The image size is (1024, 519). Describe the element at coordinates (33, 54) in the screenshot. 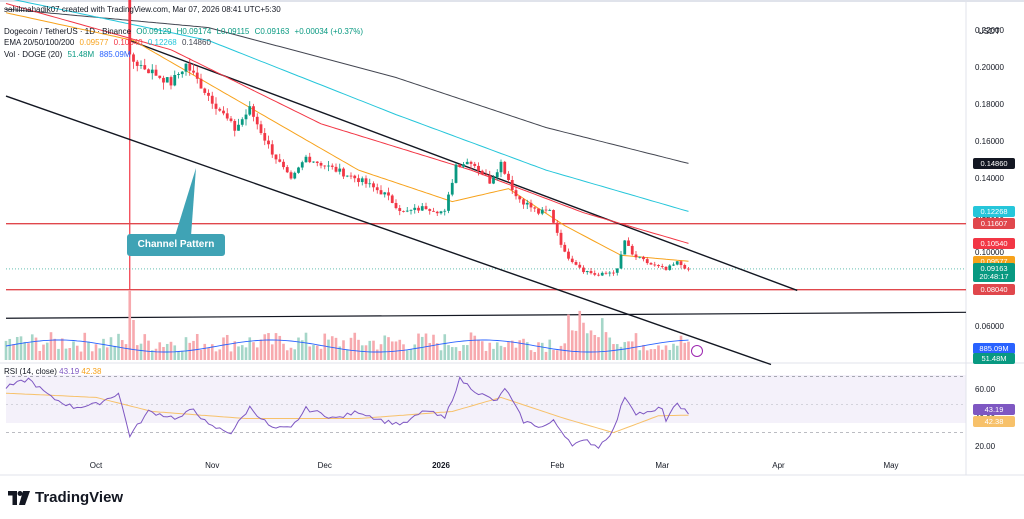

I see `volume-label: Vol · DOGE (20)` at that location.